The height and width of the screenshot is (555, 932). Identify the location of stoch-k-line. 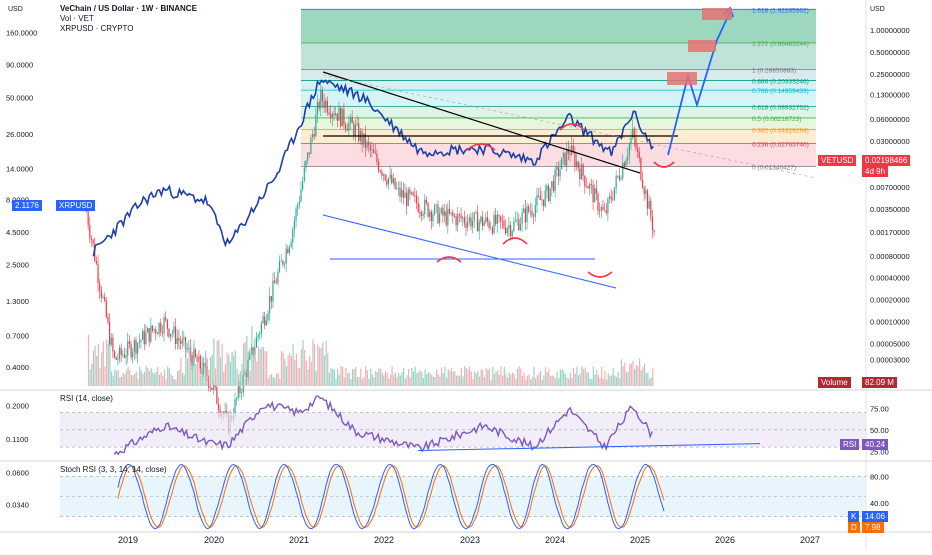
(391, 496).